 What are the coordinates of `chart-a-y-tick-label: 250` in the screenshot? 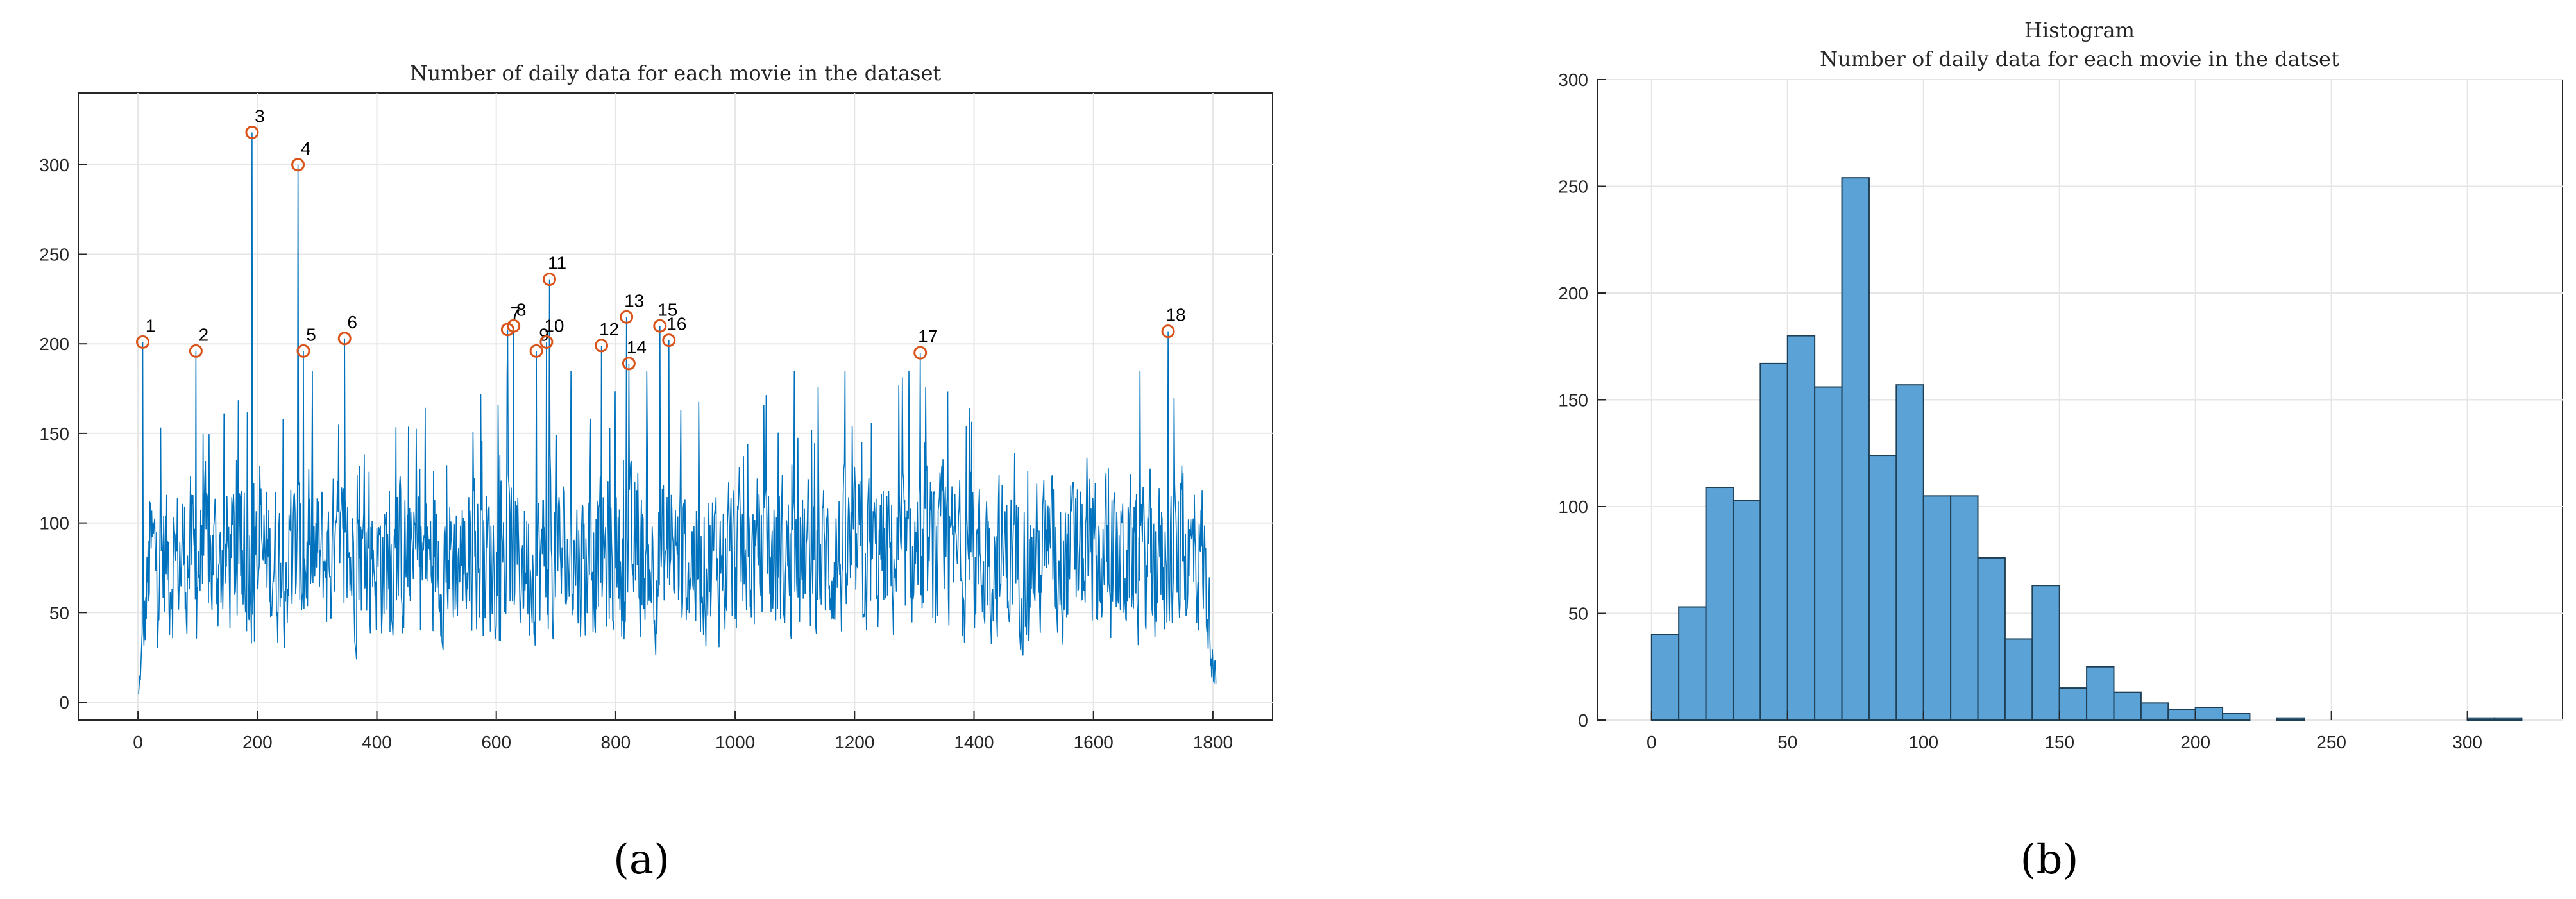 It's located at (54, 254).